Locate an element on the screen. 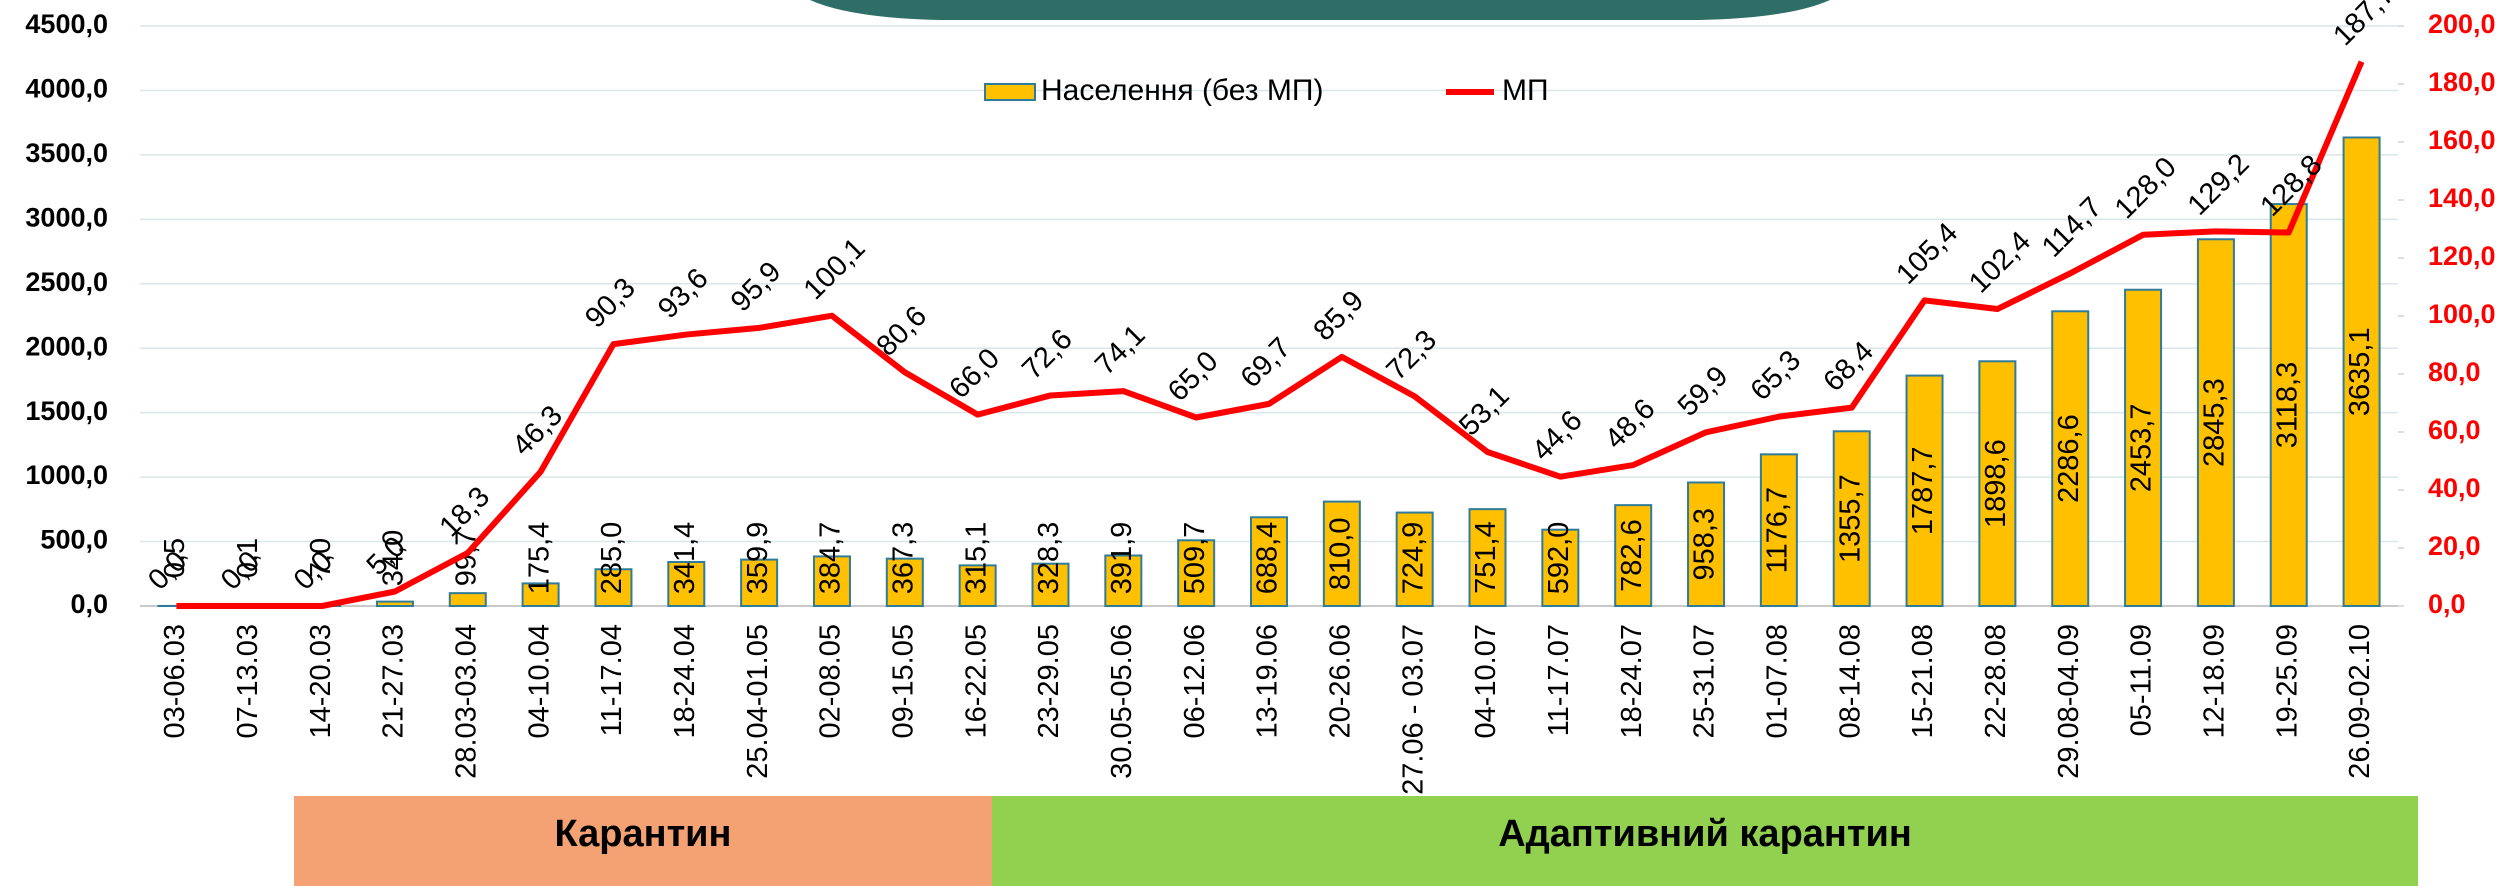  x-tick-label: 25-31.07 is located at coordinates (1705, 681).